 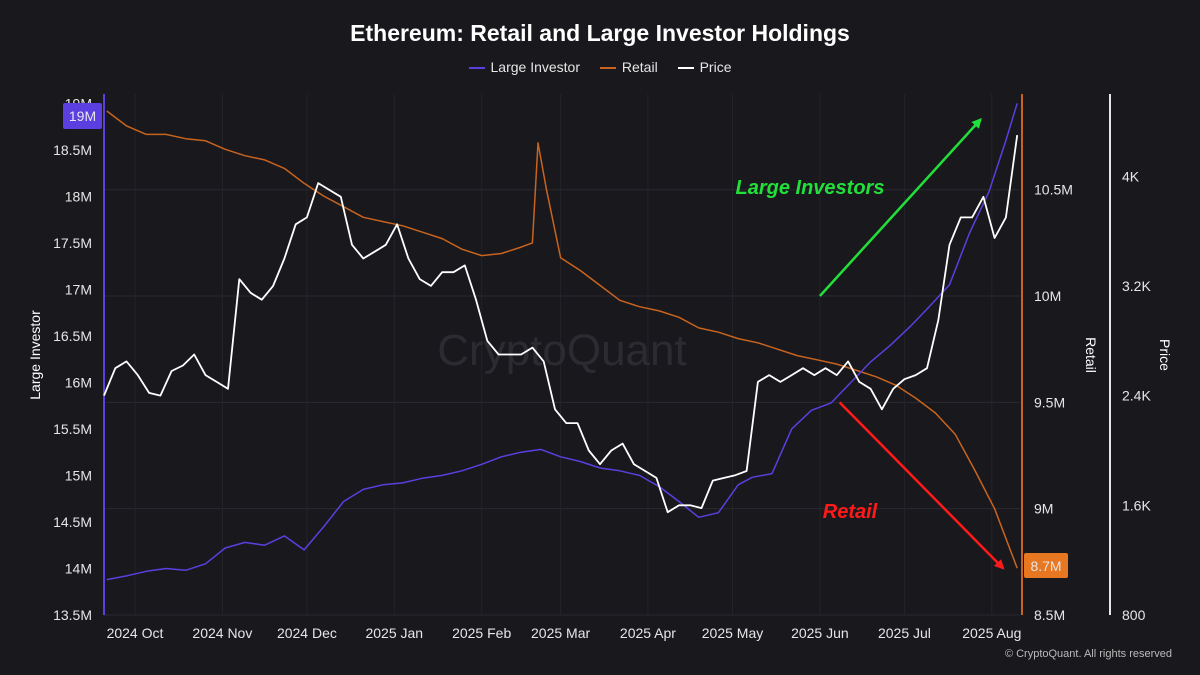 I want to click on y-tick-label-large-investor: 18M, so click(x=78, y=196).